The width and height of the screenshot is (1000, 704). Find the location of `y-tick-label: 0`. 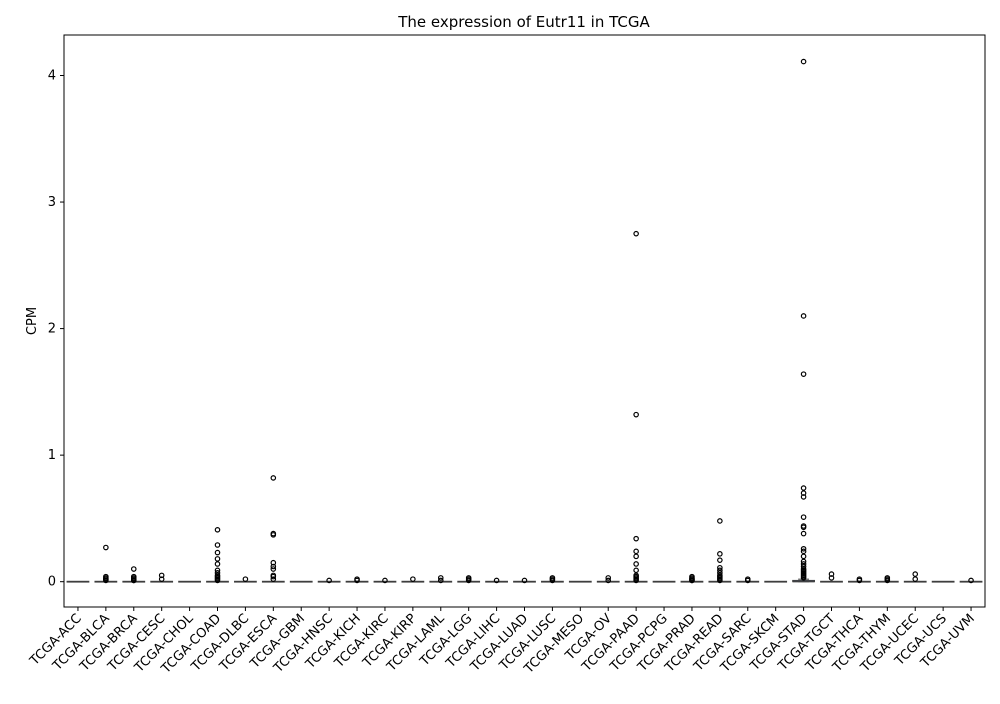

y-tick-label: 0 is located at coordinates (52, 582).